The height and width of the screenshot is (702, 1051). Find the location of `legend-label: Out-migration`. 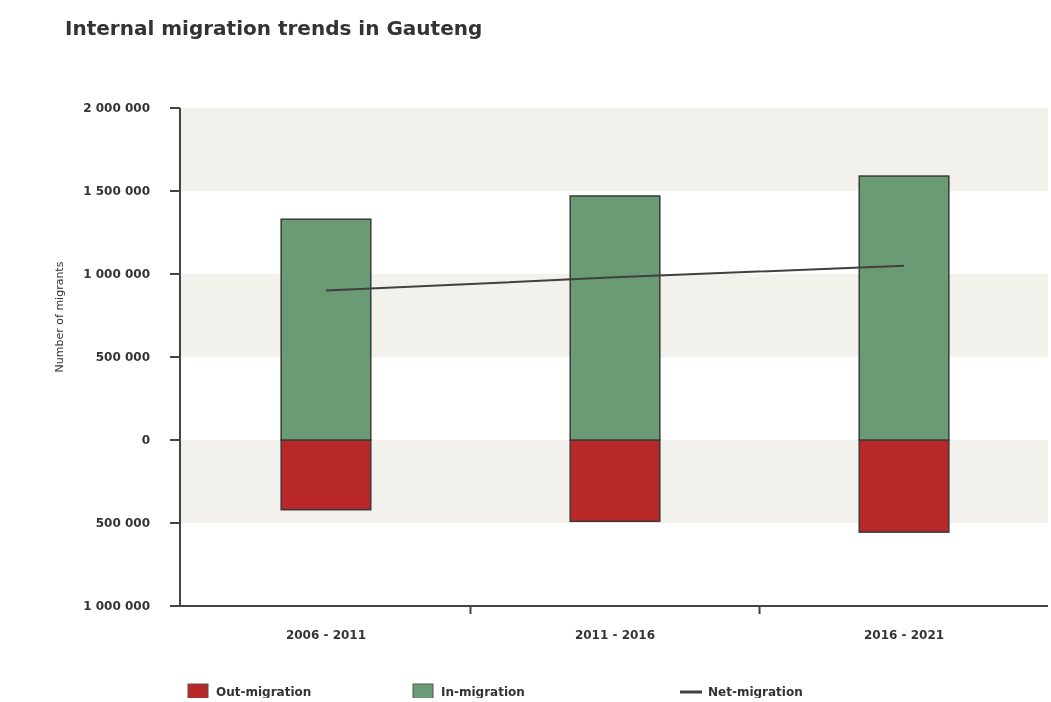

legend-label: Out-migration is located at coordinates (264, 692).